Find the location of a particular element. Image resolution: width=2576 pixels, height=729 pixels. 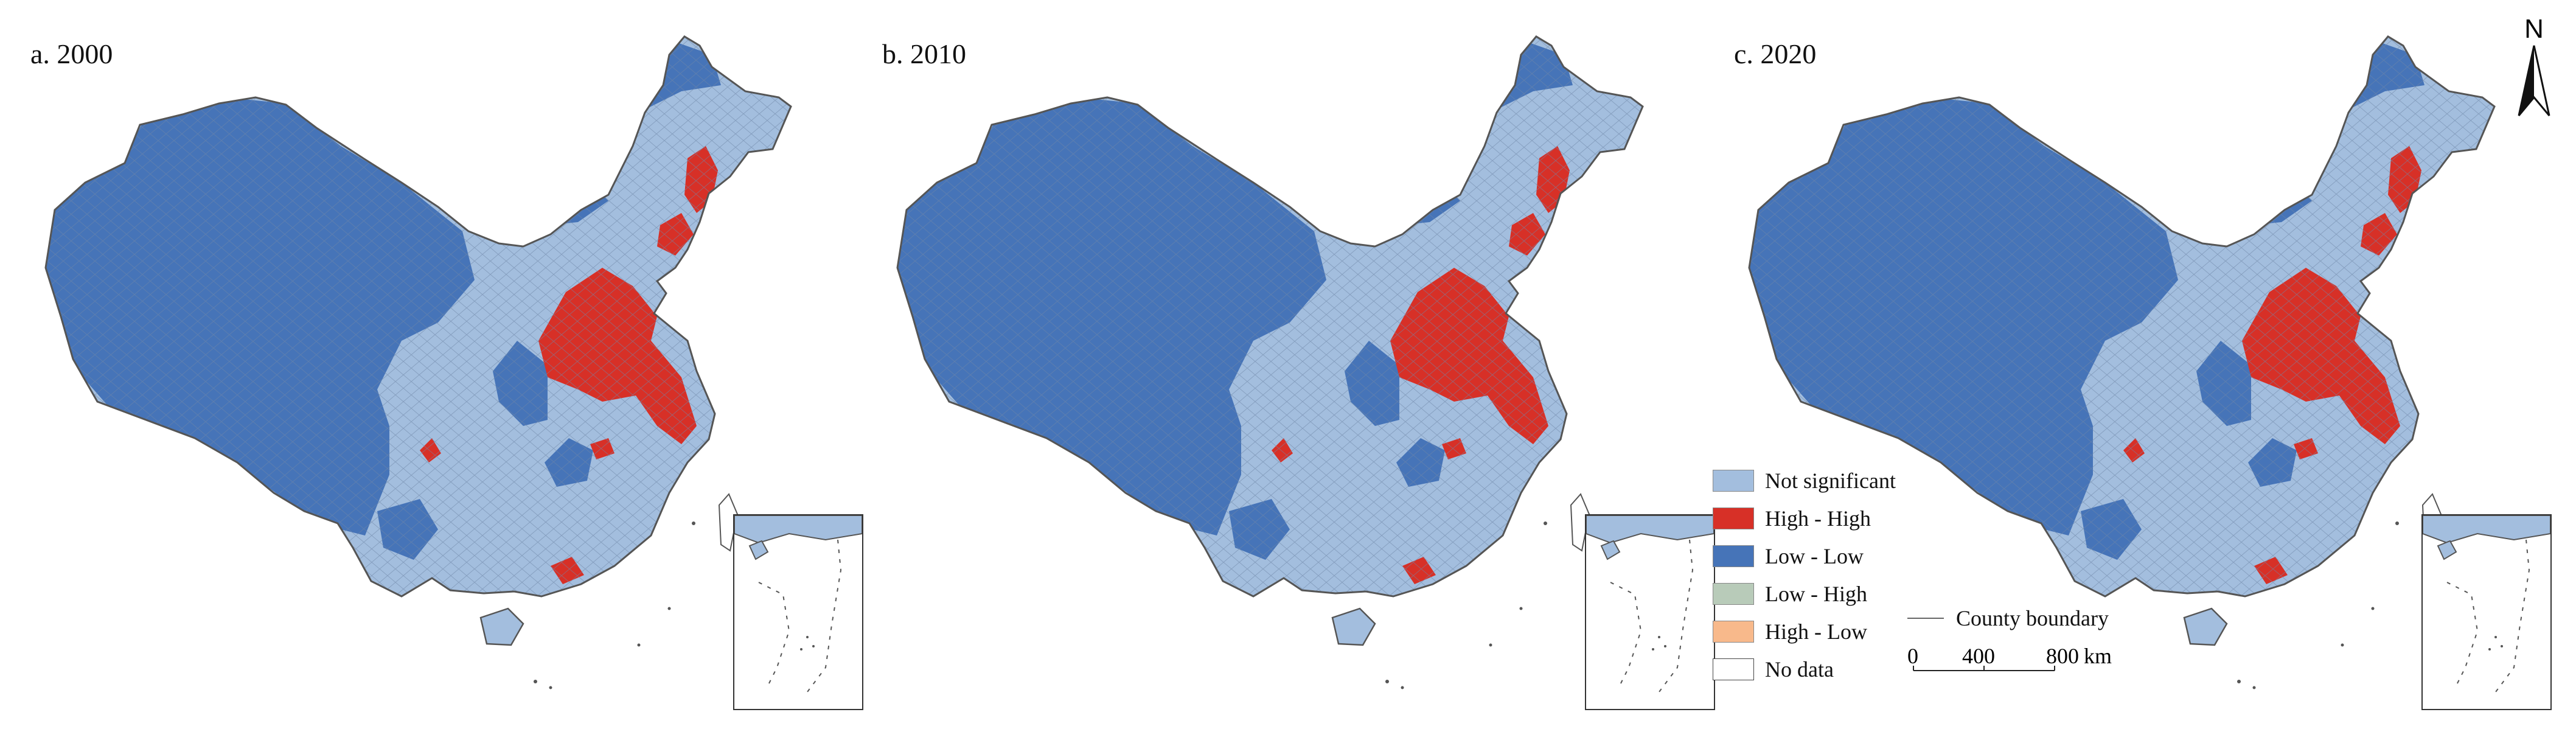

legend-item-high-low: High - Low is located at coordinates (1790, 631).